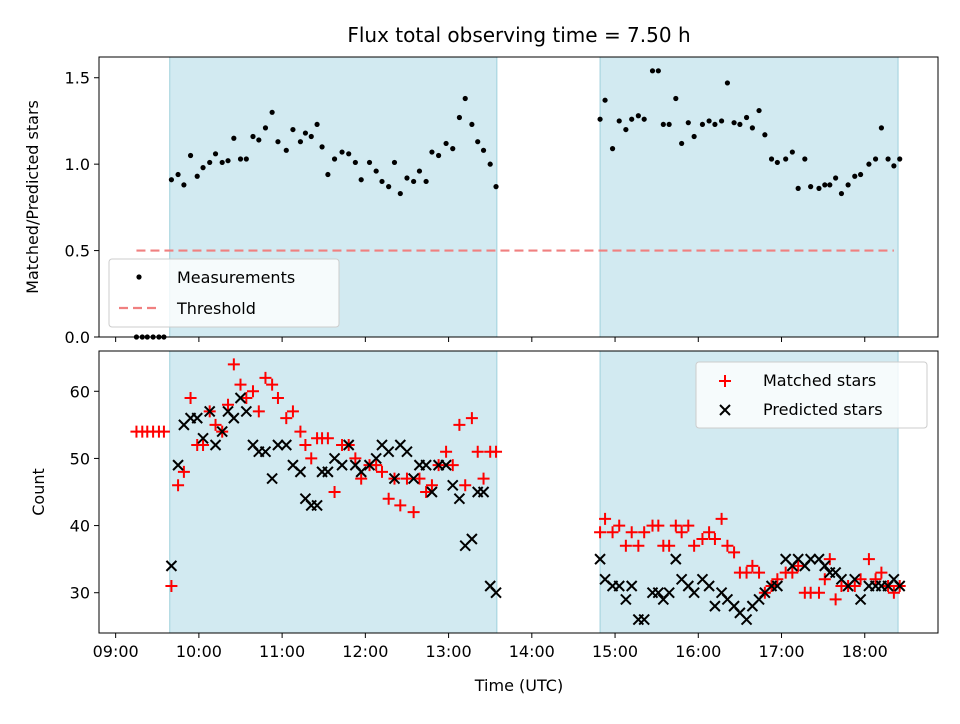 This screenshot has height=724, width=960. What do you see at coordinates (725, 410) in the screenshot?
I see `legend-predicted-marker` at bounding box center [725, 410].